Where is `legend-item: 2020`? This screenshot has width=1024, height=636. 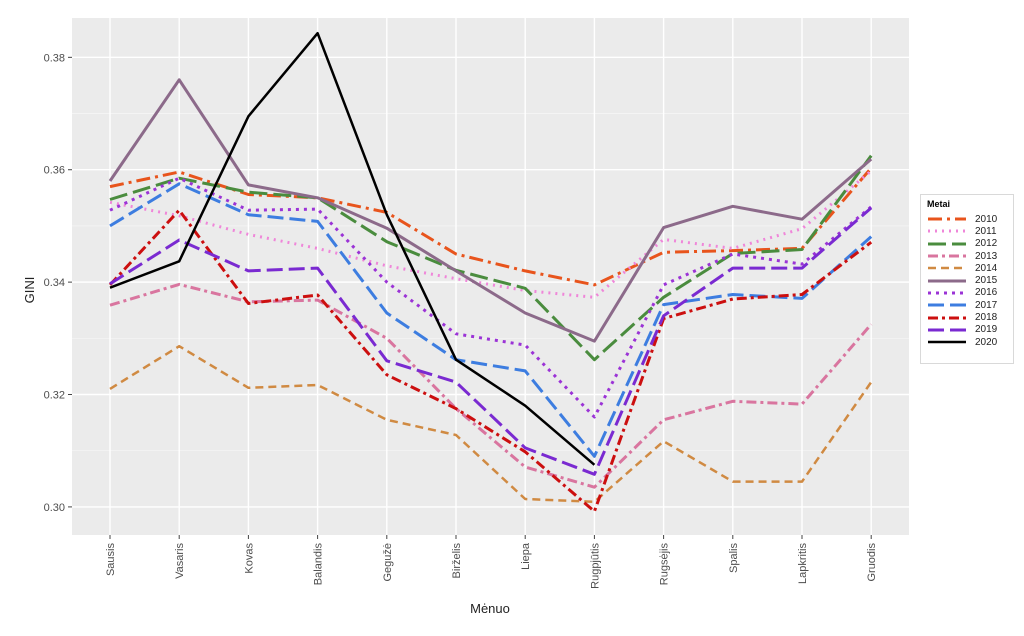
legend-item: 2020 is located at coordinates (969, 342).